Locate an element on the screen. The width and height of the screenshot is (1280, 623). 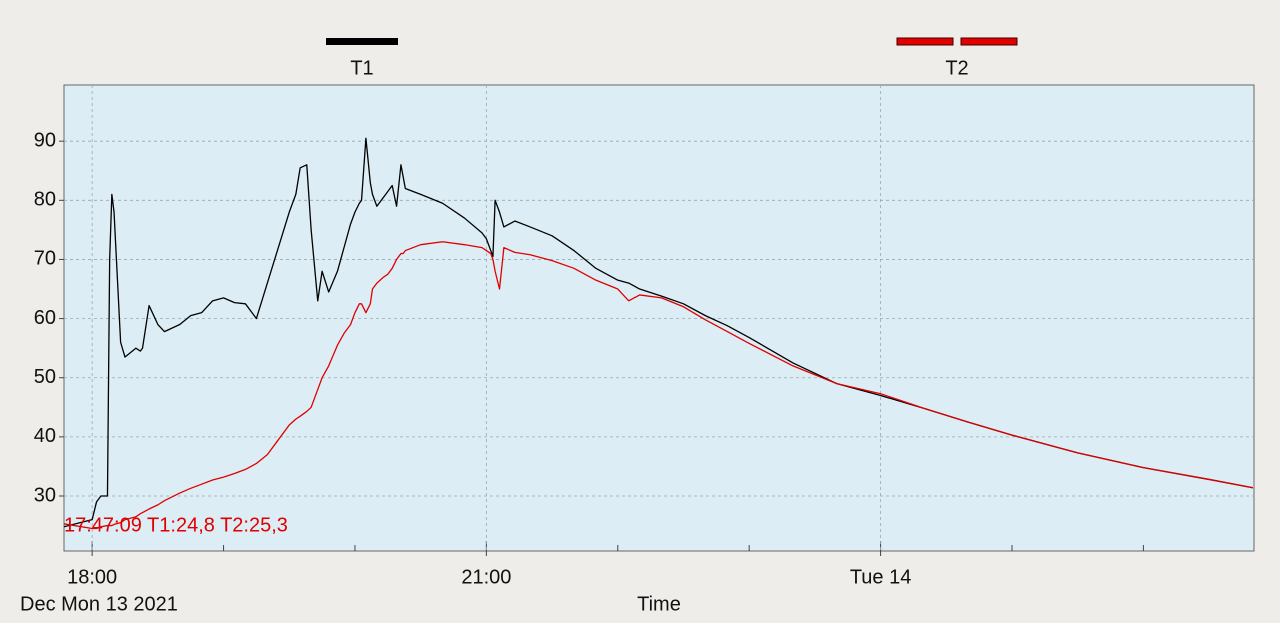
y-tick-label: 90 is located at coordinates (45, 140).